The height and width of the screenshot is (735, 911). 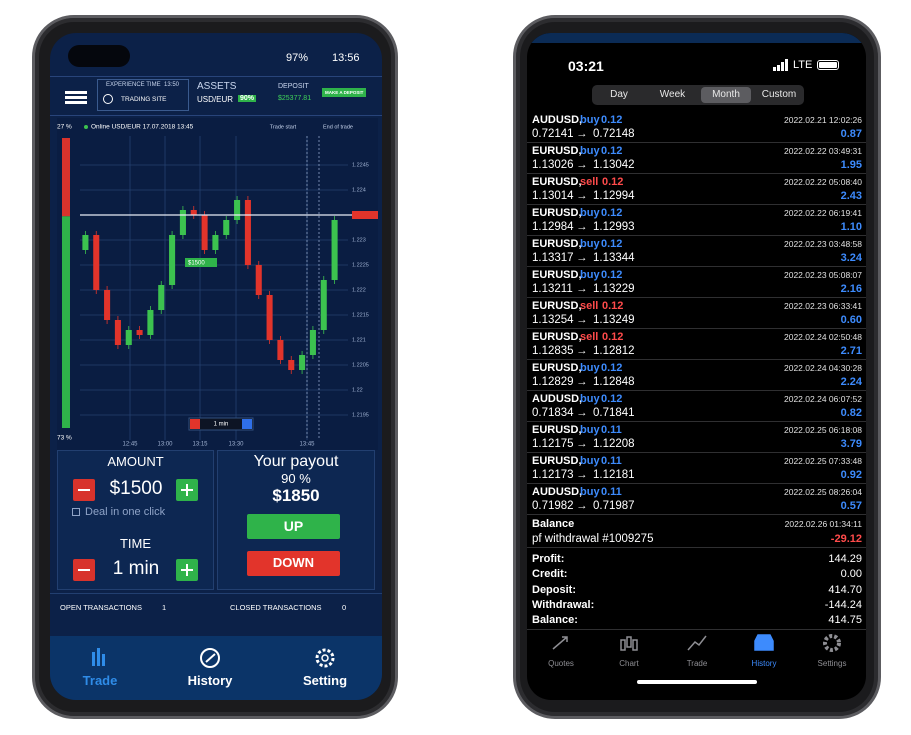 What do you see at coordinates (297, 58) in the screenshot?
I see `battery-percent: 97%` at bounding box center [297, 58].